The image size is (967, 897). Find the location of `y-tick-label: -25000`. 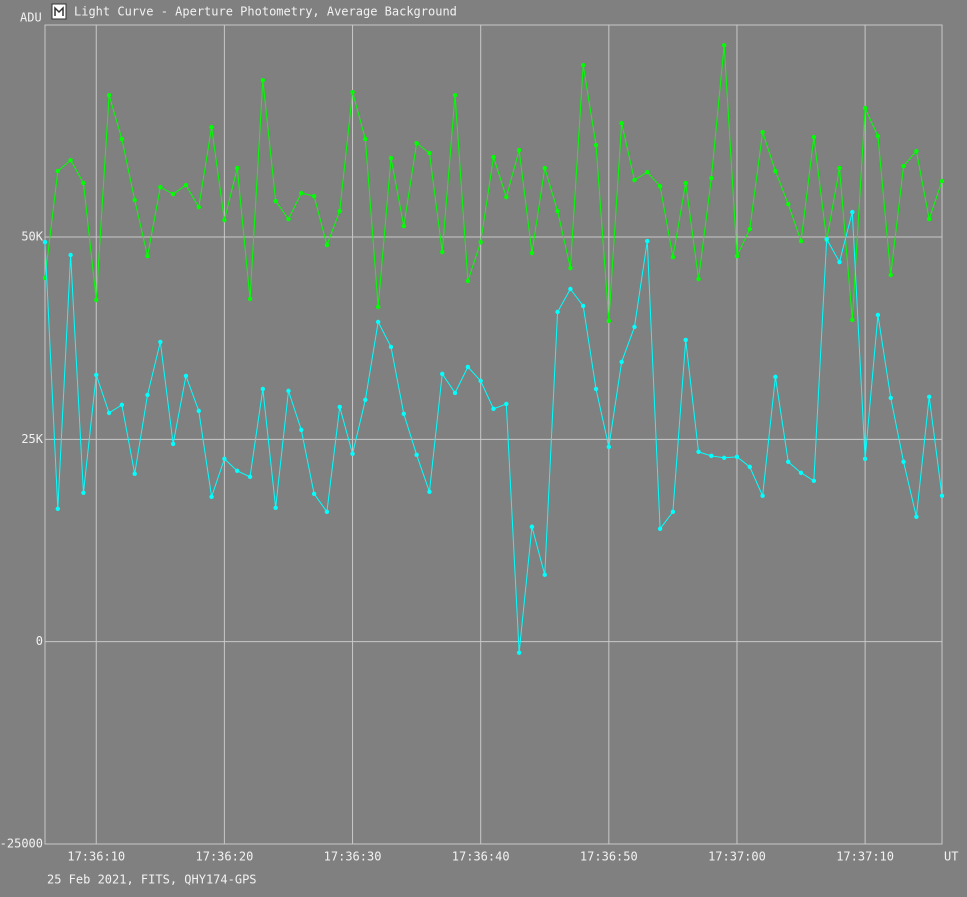

y-tick-label: -25000 is located at coordinates (21, 844).